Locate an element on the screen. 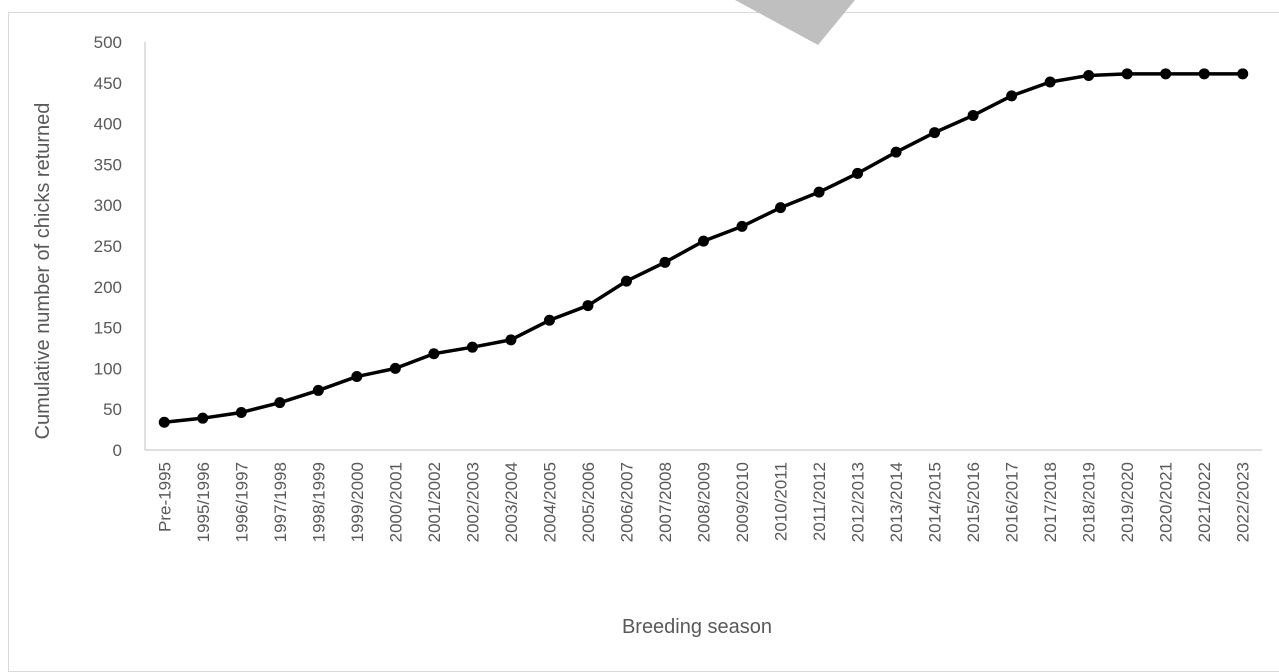 The image size is (1279, 672). y-axis-title: Cumulative number of chicks returned is located at coordinates (43, 271).